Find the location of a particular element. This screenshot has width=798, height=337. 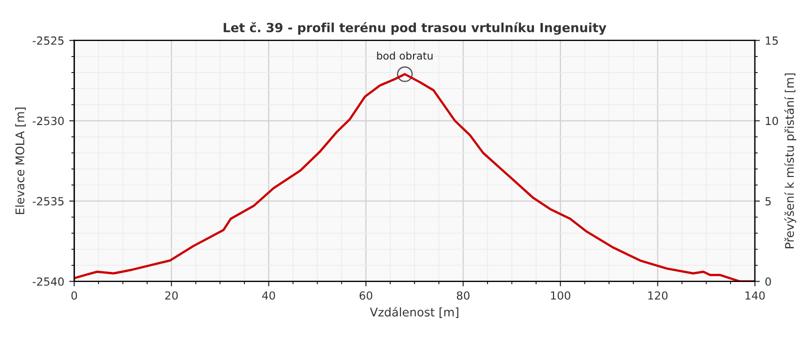

x-tick-label: 80 is located at coordinates (463, 295).